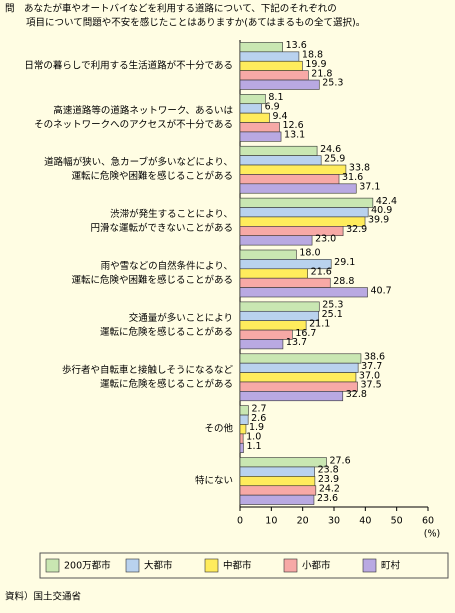 This screenshot has width=455, height=613. Describe the element at coordinates (378, 220) in the screenshot. I see `value-label: 39.9` at that location.